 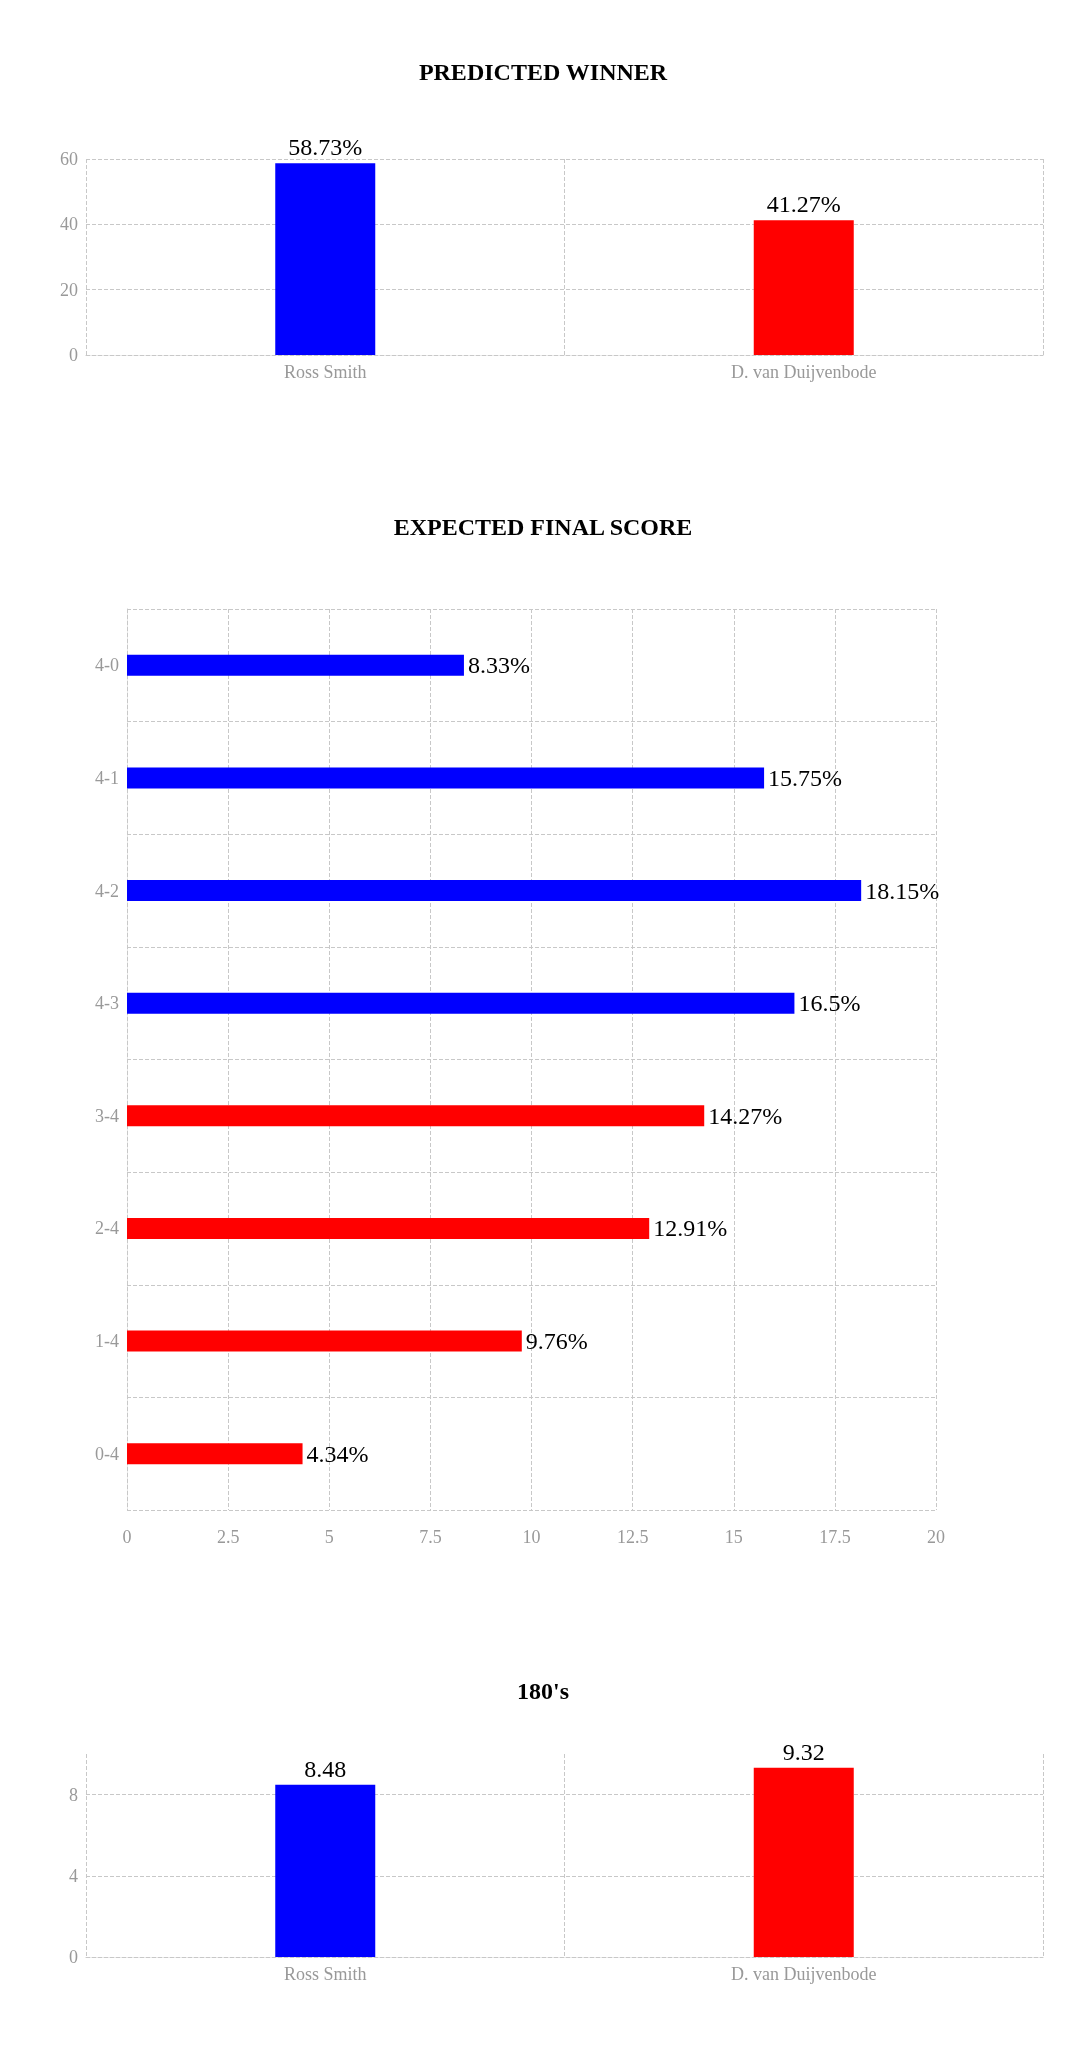 I want to click on y-tick-label: 20, so click(x=69, y=289).